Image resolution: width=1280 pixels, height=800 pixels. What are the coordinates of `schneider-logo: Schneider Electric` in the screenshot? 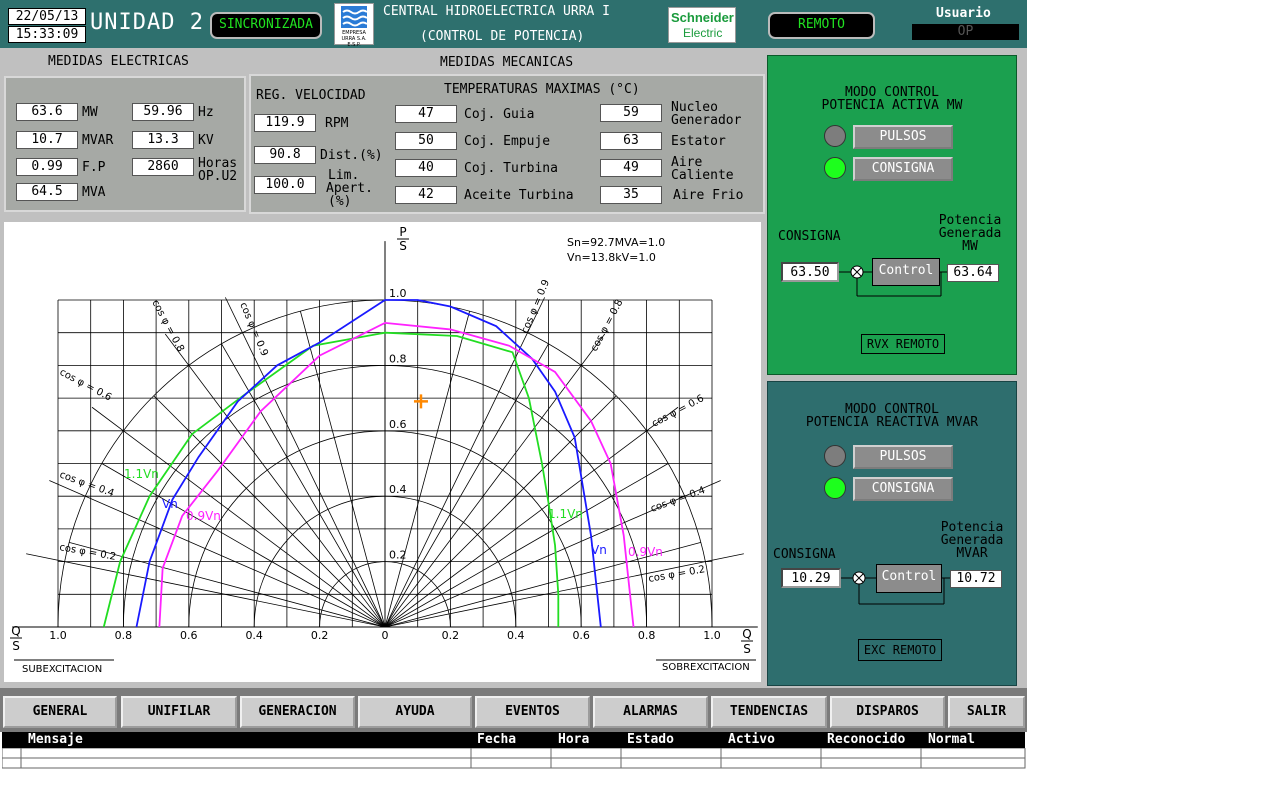 It's located at (702, 25).